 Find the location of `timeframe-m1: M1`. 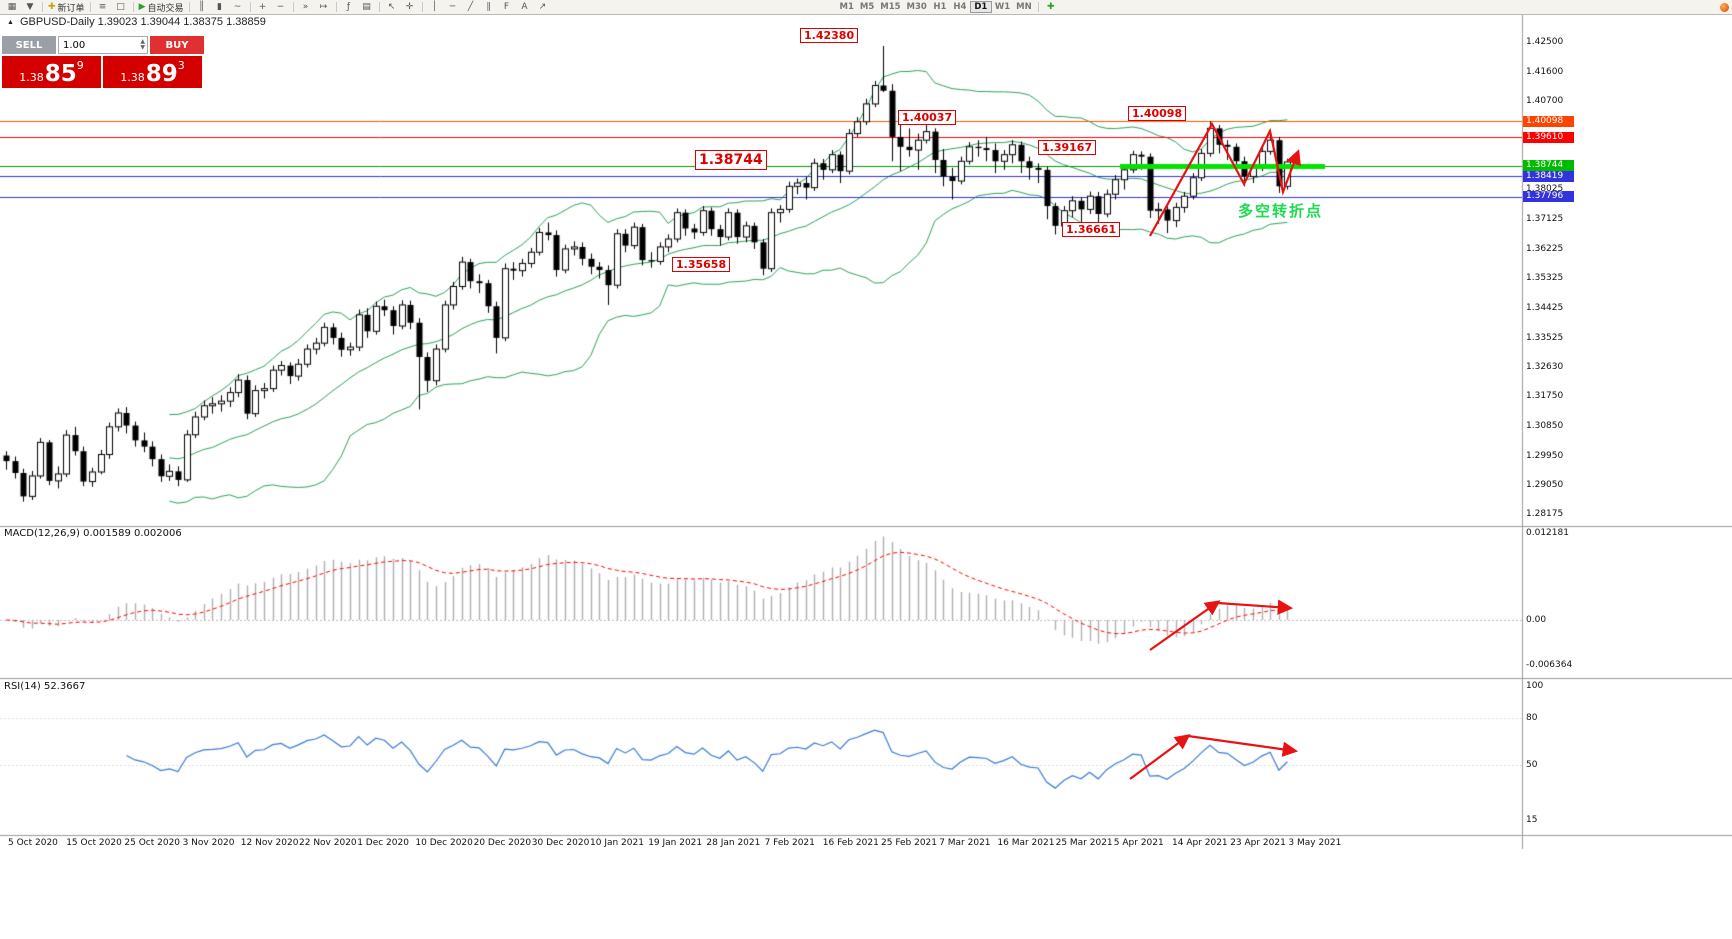

timeframe-m1: M1 is located at coordinates (846, 7).